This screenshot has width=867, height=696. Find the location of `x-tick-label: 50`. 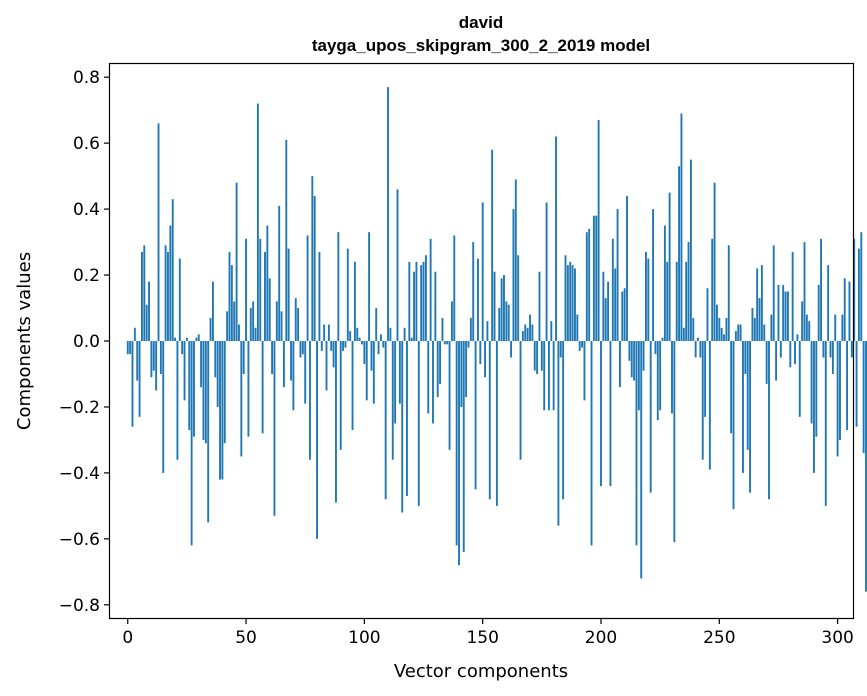

x-tick-label: 50 is located at coordinates (246, 638).